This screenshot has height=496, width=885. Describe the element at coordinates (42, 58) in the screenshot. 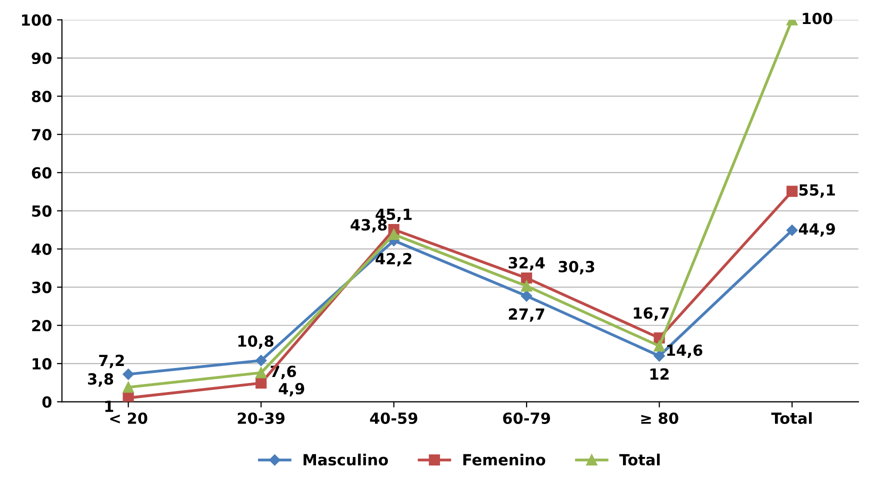

I see `y-tick-label: 90` at that location.